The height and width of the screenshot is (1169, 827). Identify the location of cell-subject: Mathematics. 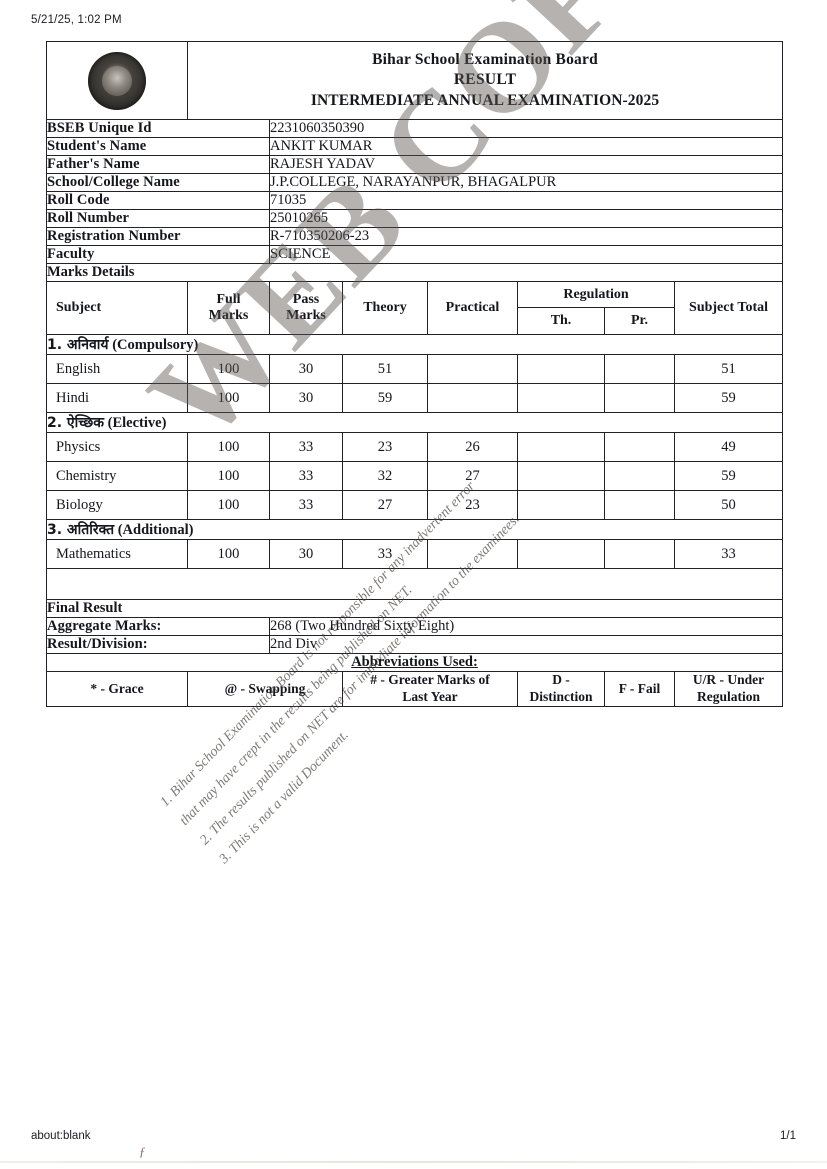
(117, 554).